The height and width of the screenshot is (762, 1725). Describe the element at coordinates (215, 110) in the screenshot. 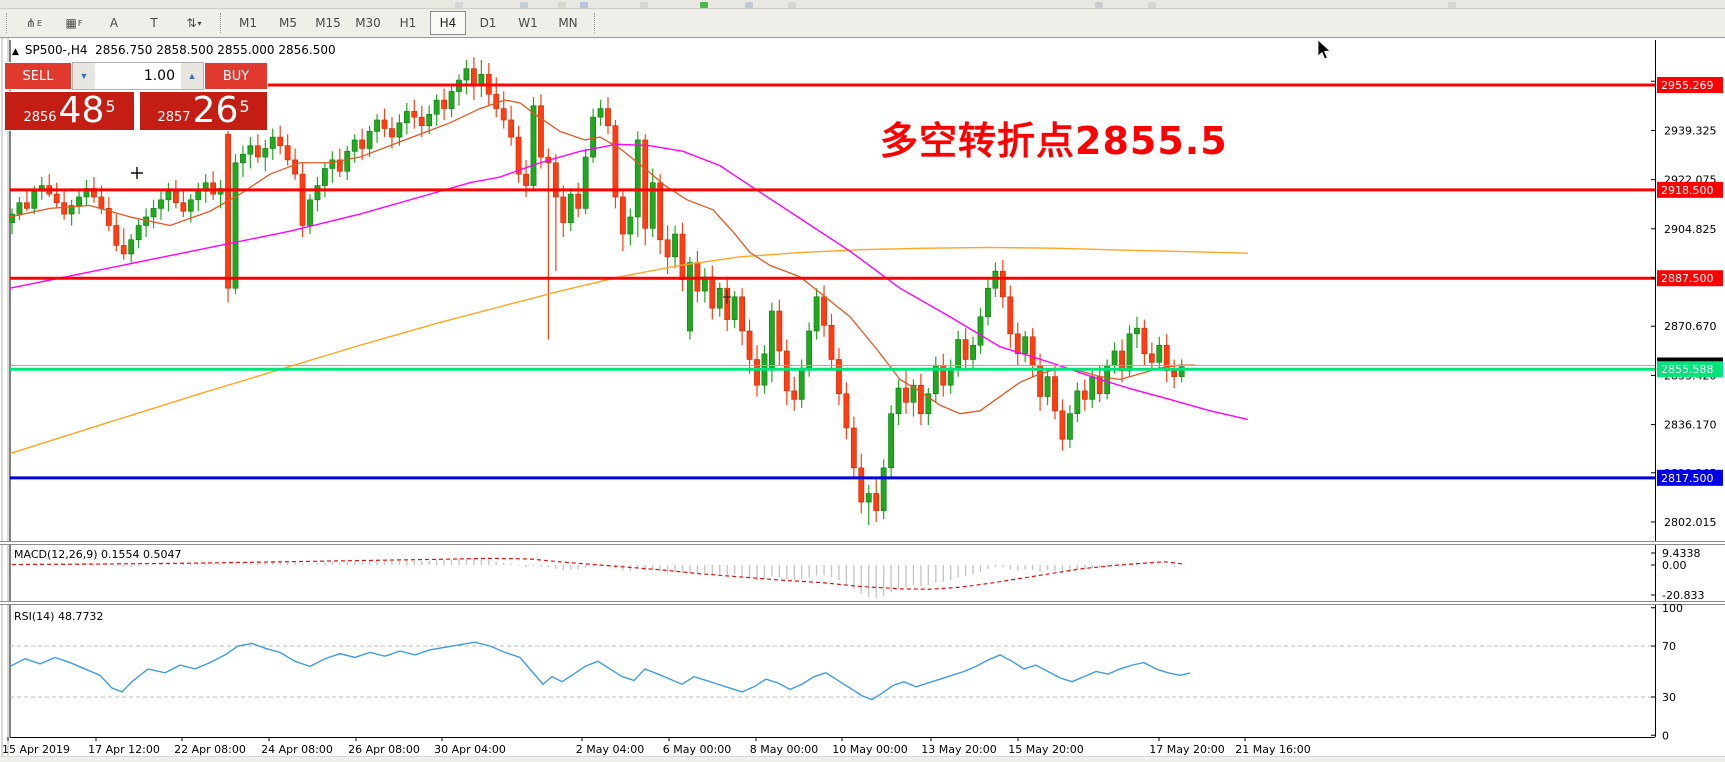

I see `ask-main: 26` at that location.